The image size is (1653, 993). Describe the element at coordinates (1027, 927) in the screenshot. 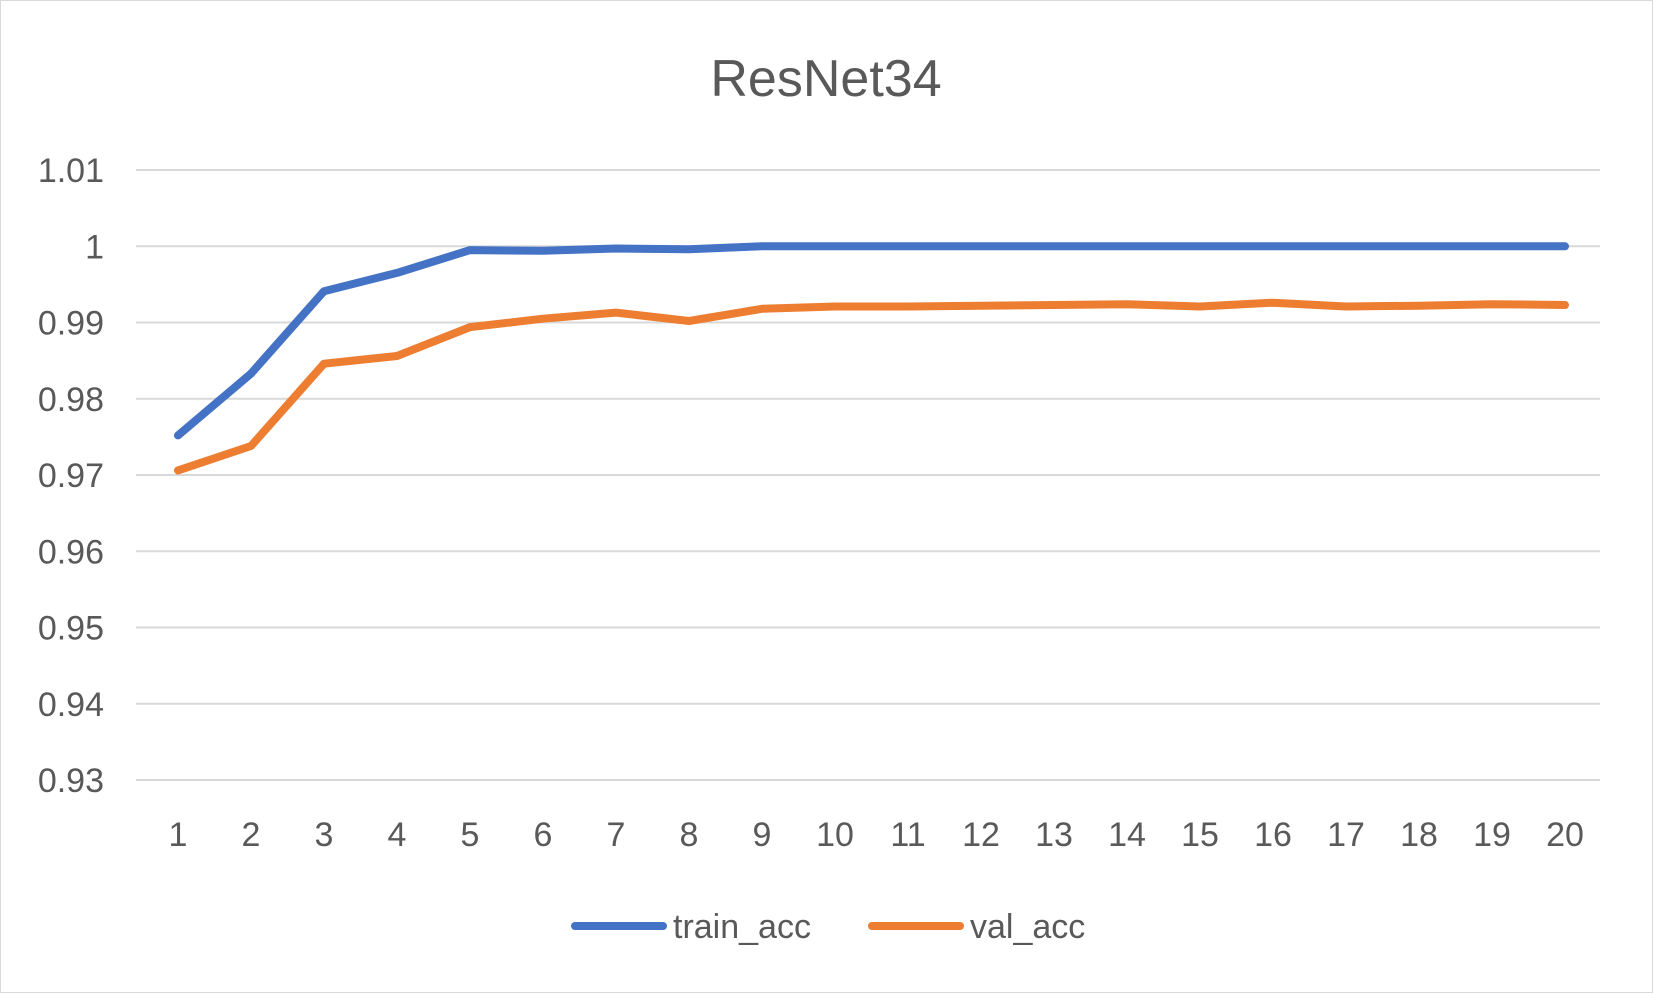

I see `legend-label-val-acc: val_acc` at that location.